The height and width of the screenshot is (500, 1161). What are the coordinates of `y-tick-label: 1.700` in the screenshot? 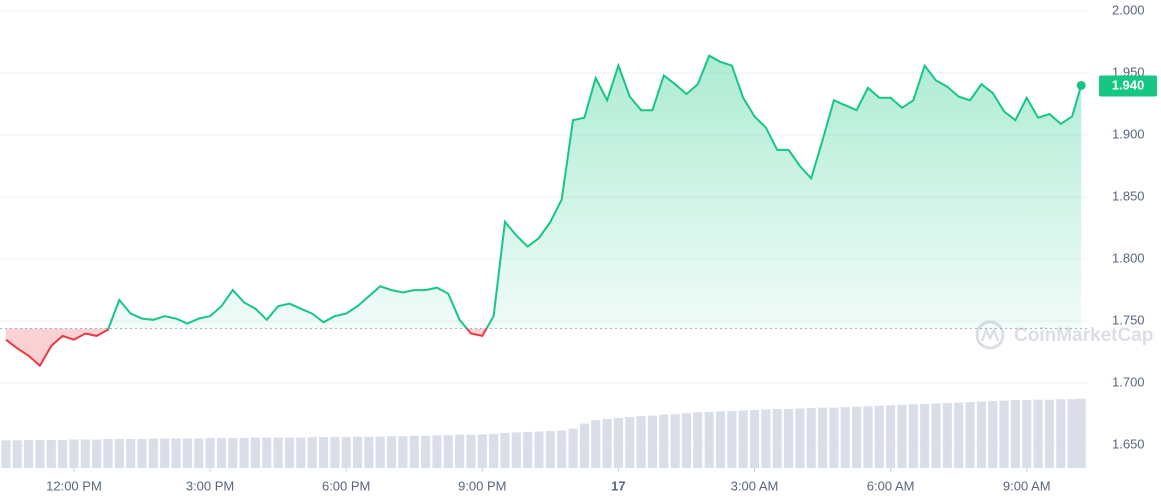 It's located at (1128, 381).